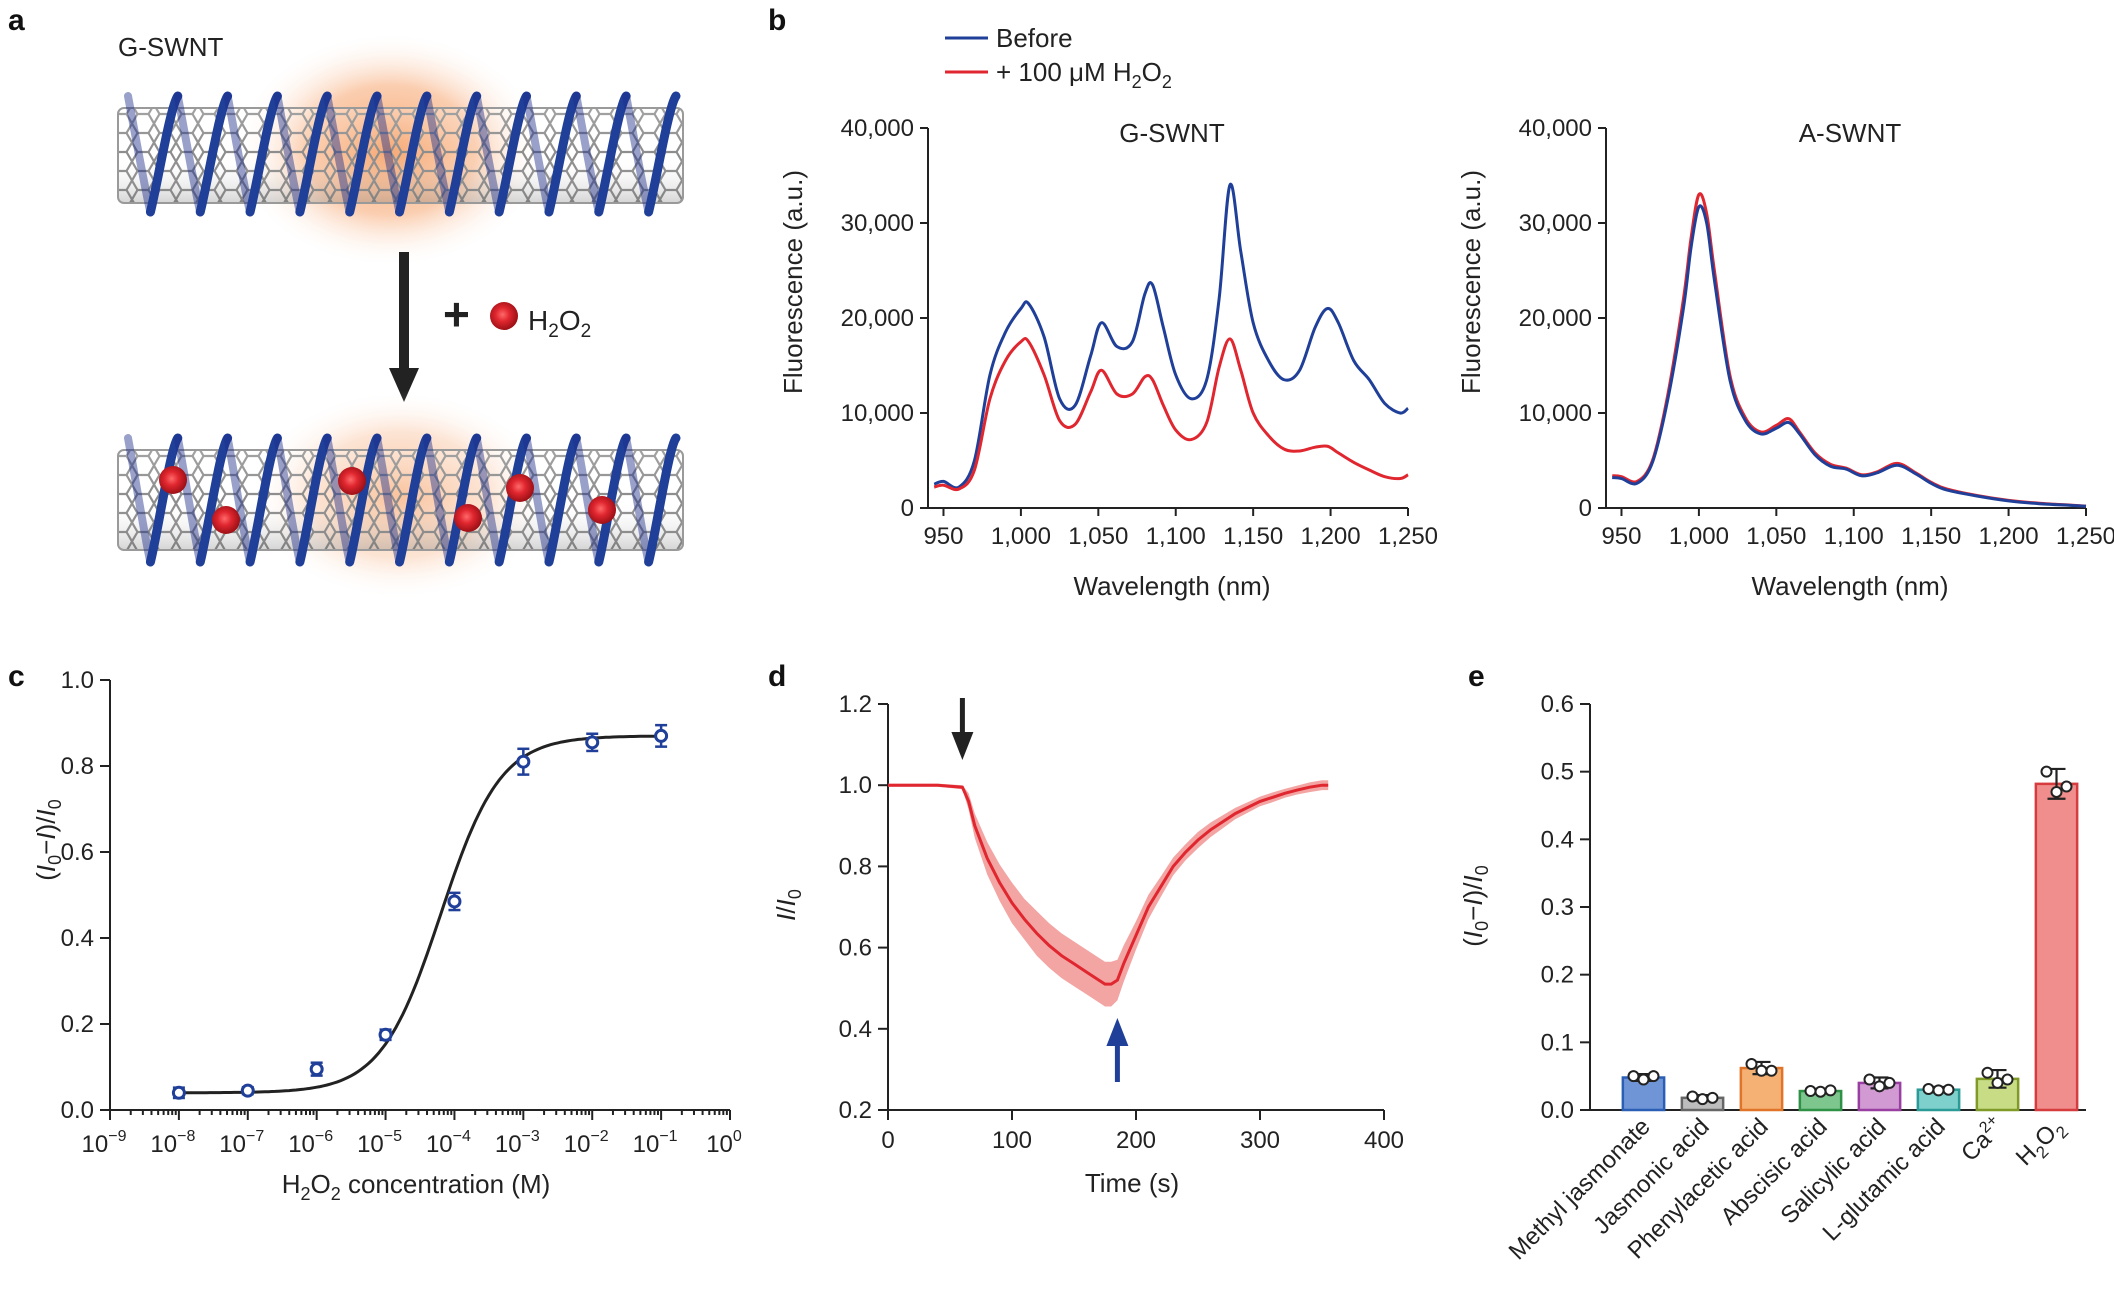 The width and height of the screenshot is (2114, 1290). Describe the element at coordinates (1136, 1140) in the screenshot. I see `x-tick-label: 200` at that location.